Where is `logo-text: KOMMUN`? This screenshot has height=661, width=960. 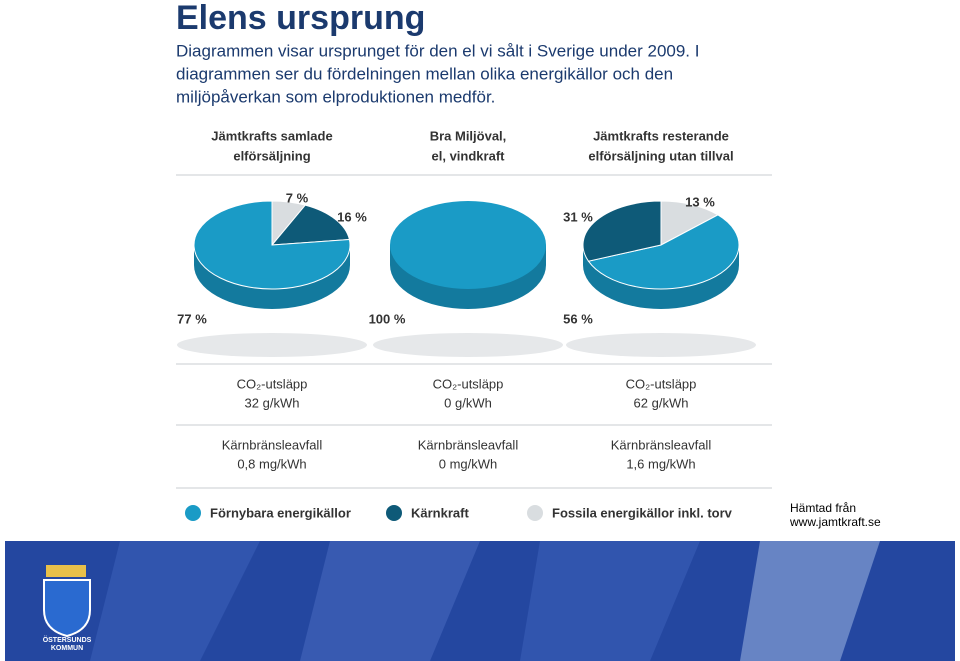
logo-text: KOMMUN is located at coordinates (67, 648).